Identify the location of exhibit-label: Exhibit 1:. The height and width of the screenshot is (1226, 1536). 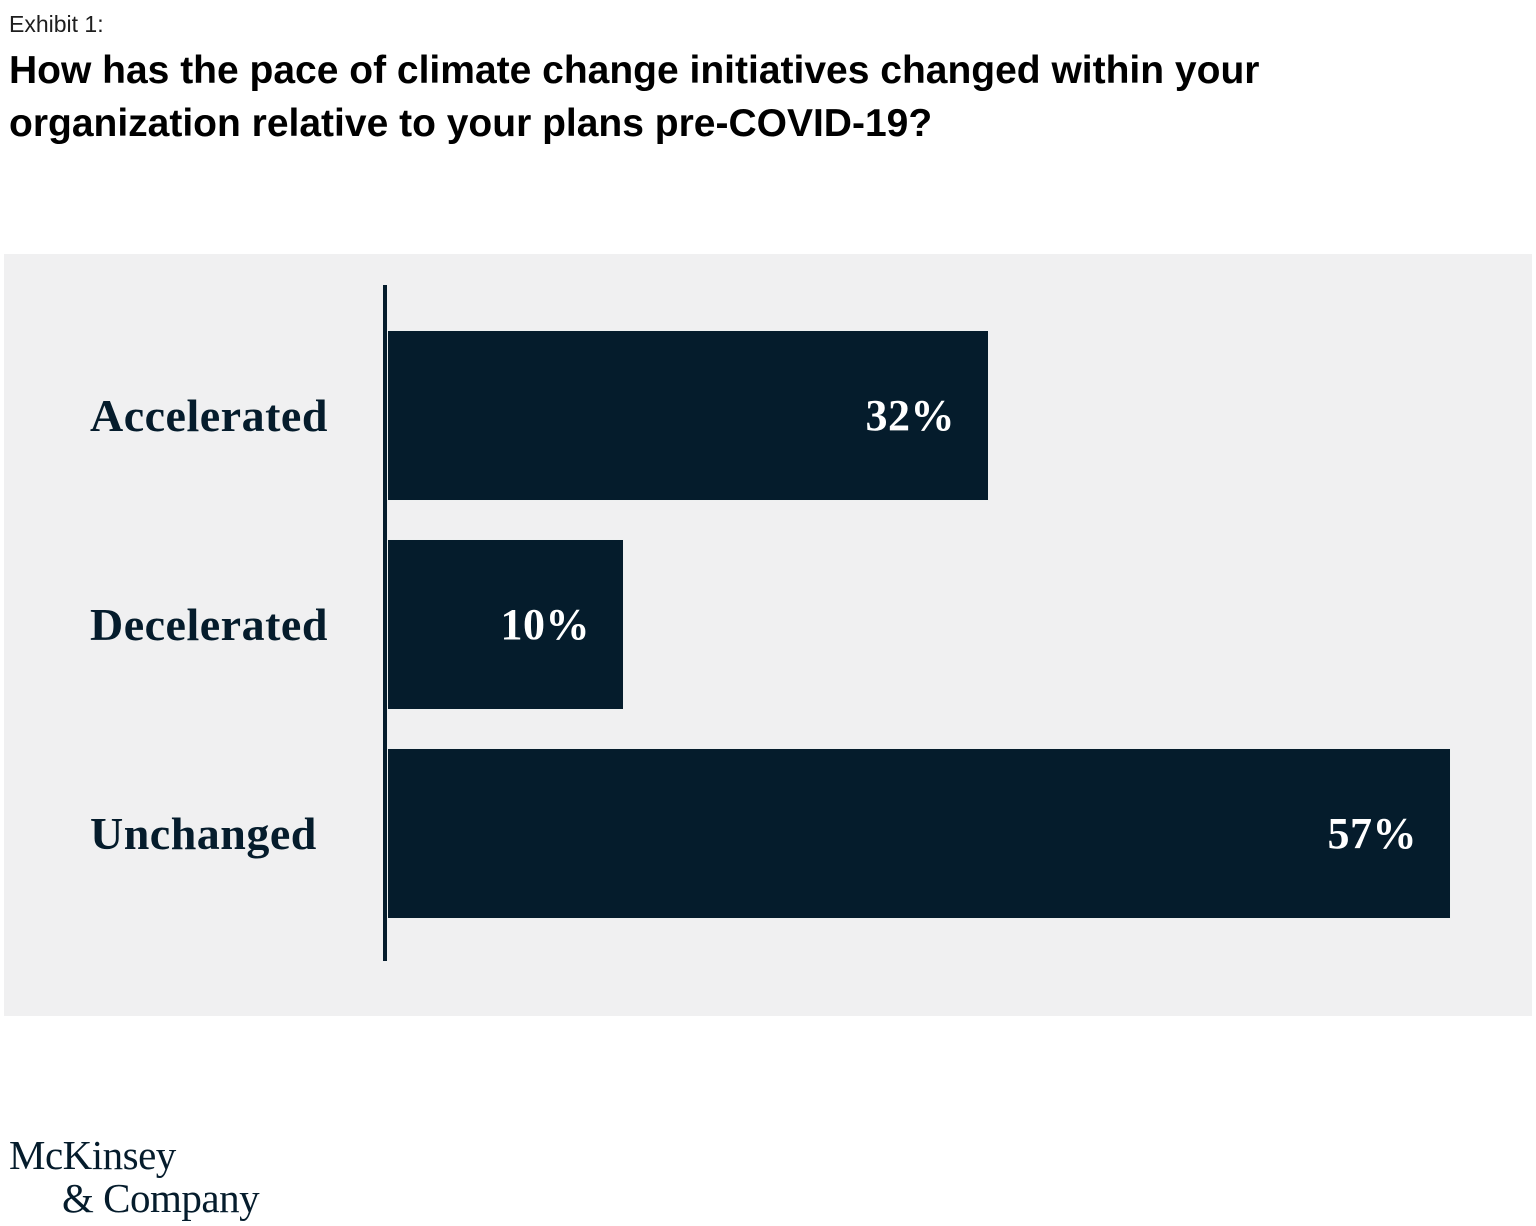
(56, 24).